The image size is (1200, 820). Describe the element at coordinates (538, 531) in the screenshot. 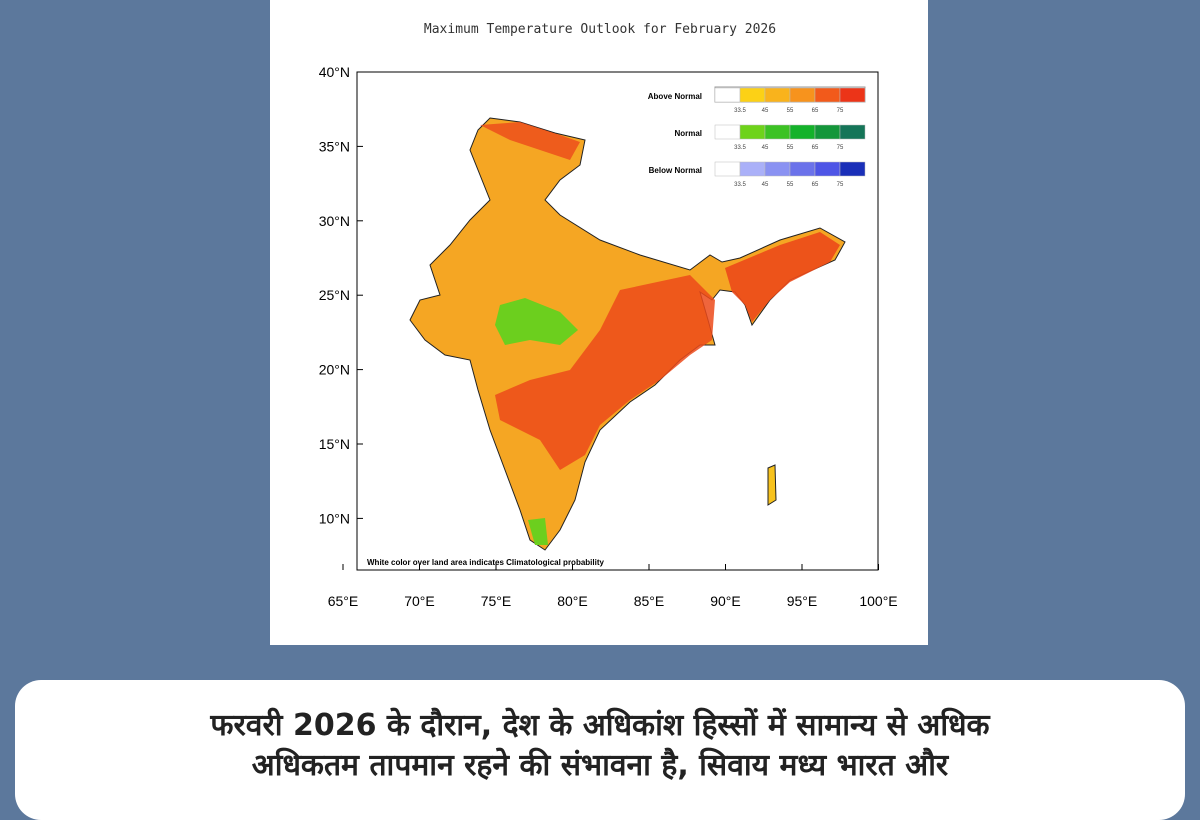

I see `normal-region-south` at that location.